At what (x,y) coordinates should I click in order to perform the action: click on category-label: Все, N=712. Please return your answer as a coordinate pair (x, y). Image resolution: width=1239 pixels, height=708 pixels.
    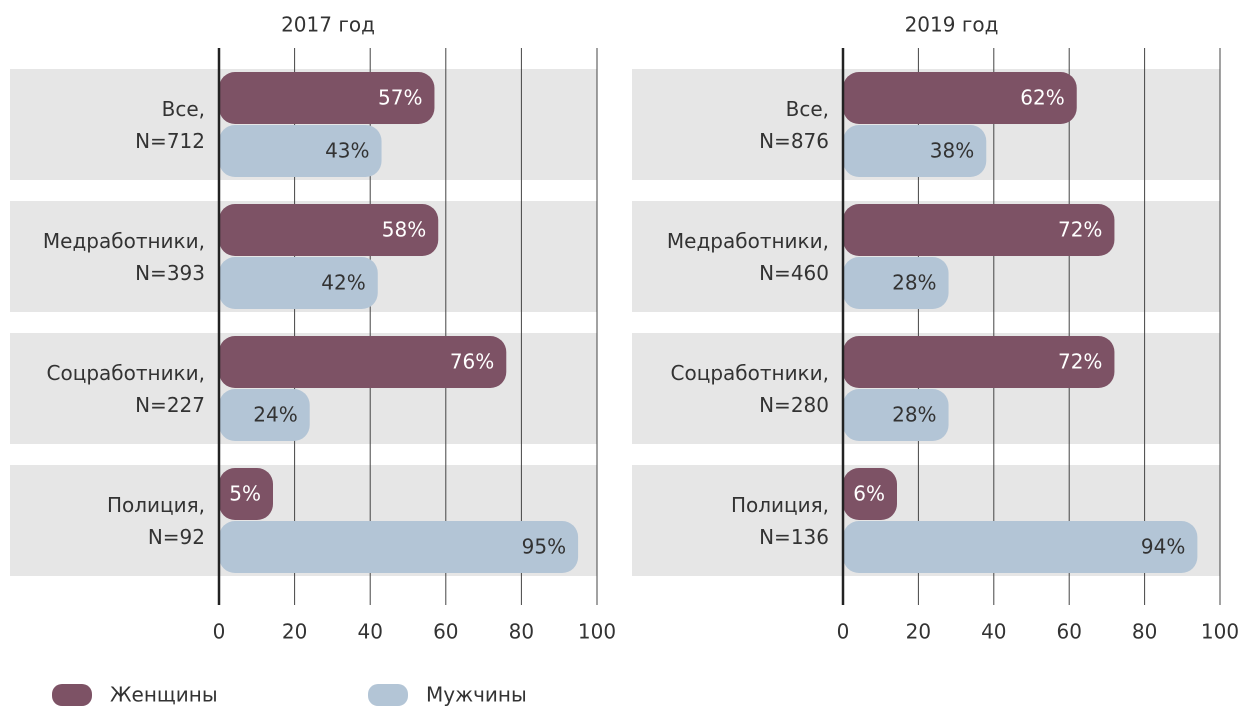
    Looking at the image, I should click on (170, 125).